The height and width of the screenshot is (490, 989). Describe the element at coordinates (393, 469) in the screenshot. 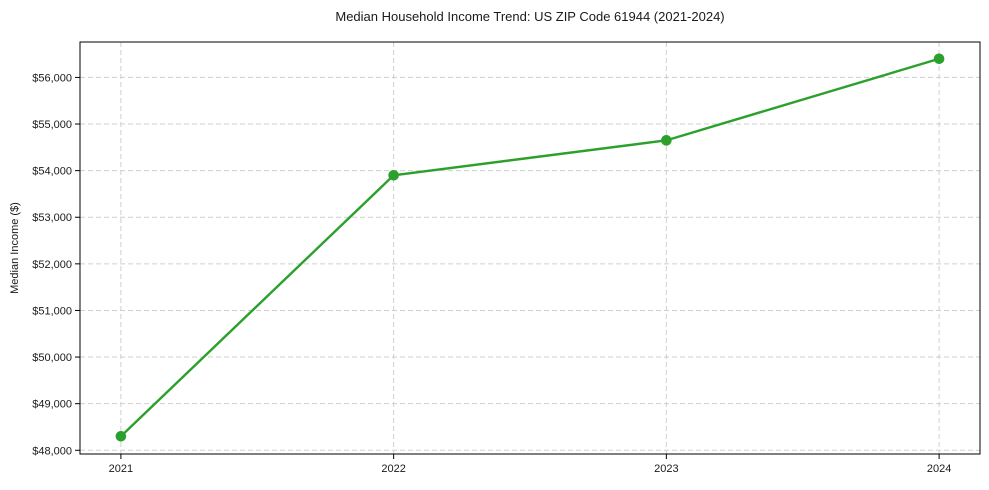

I see `x-tick-label: 2022` at that location.